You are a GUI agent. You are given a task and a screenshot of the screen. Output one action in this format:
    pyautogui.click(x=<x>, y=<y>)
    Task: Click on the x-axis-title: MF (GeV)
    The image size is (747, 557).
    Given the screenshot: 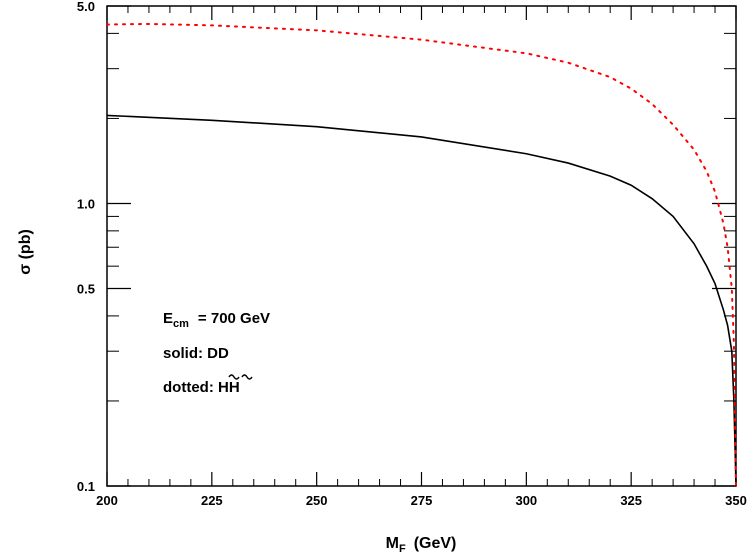 What is the action you would take?
    pyautogui.click(x=421, y=545)
    